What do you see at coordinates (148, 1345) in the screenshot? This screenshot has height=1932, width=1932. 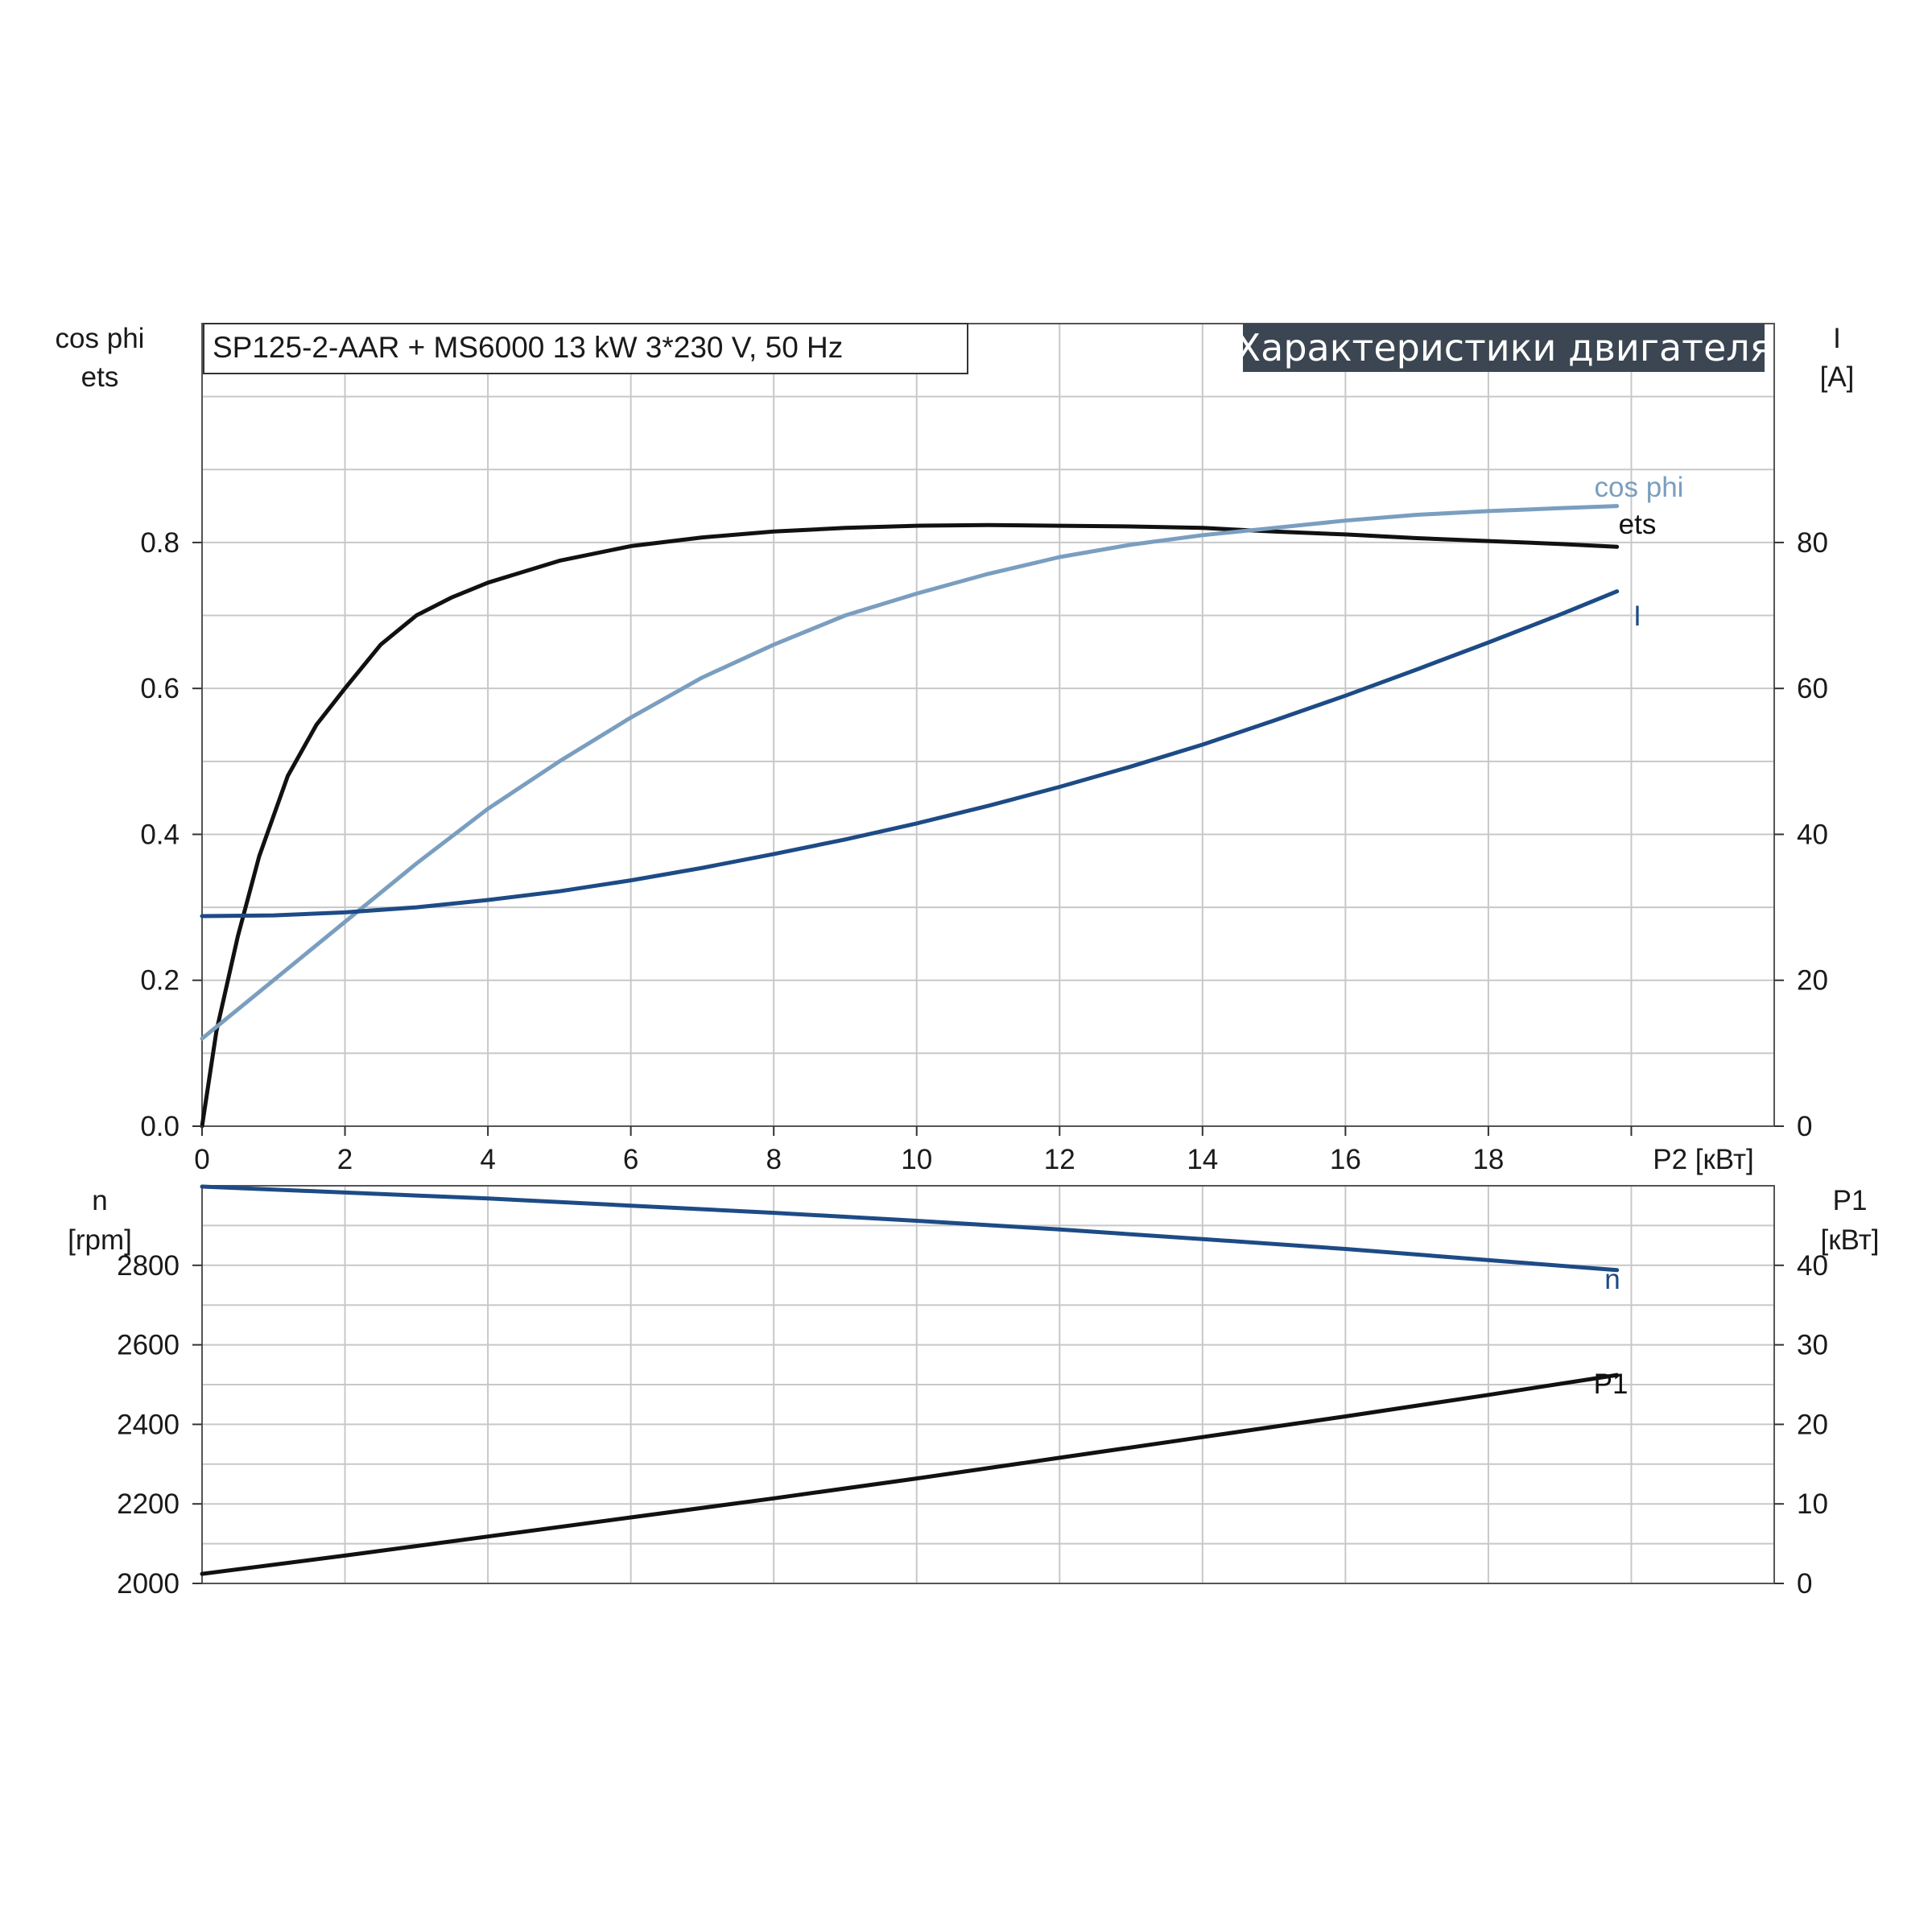 I see `bottom-left-tick-label: 2600` at bounding box center [148, 1345].